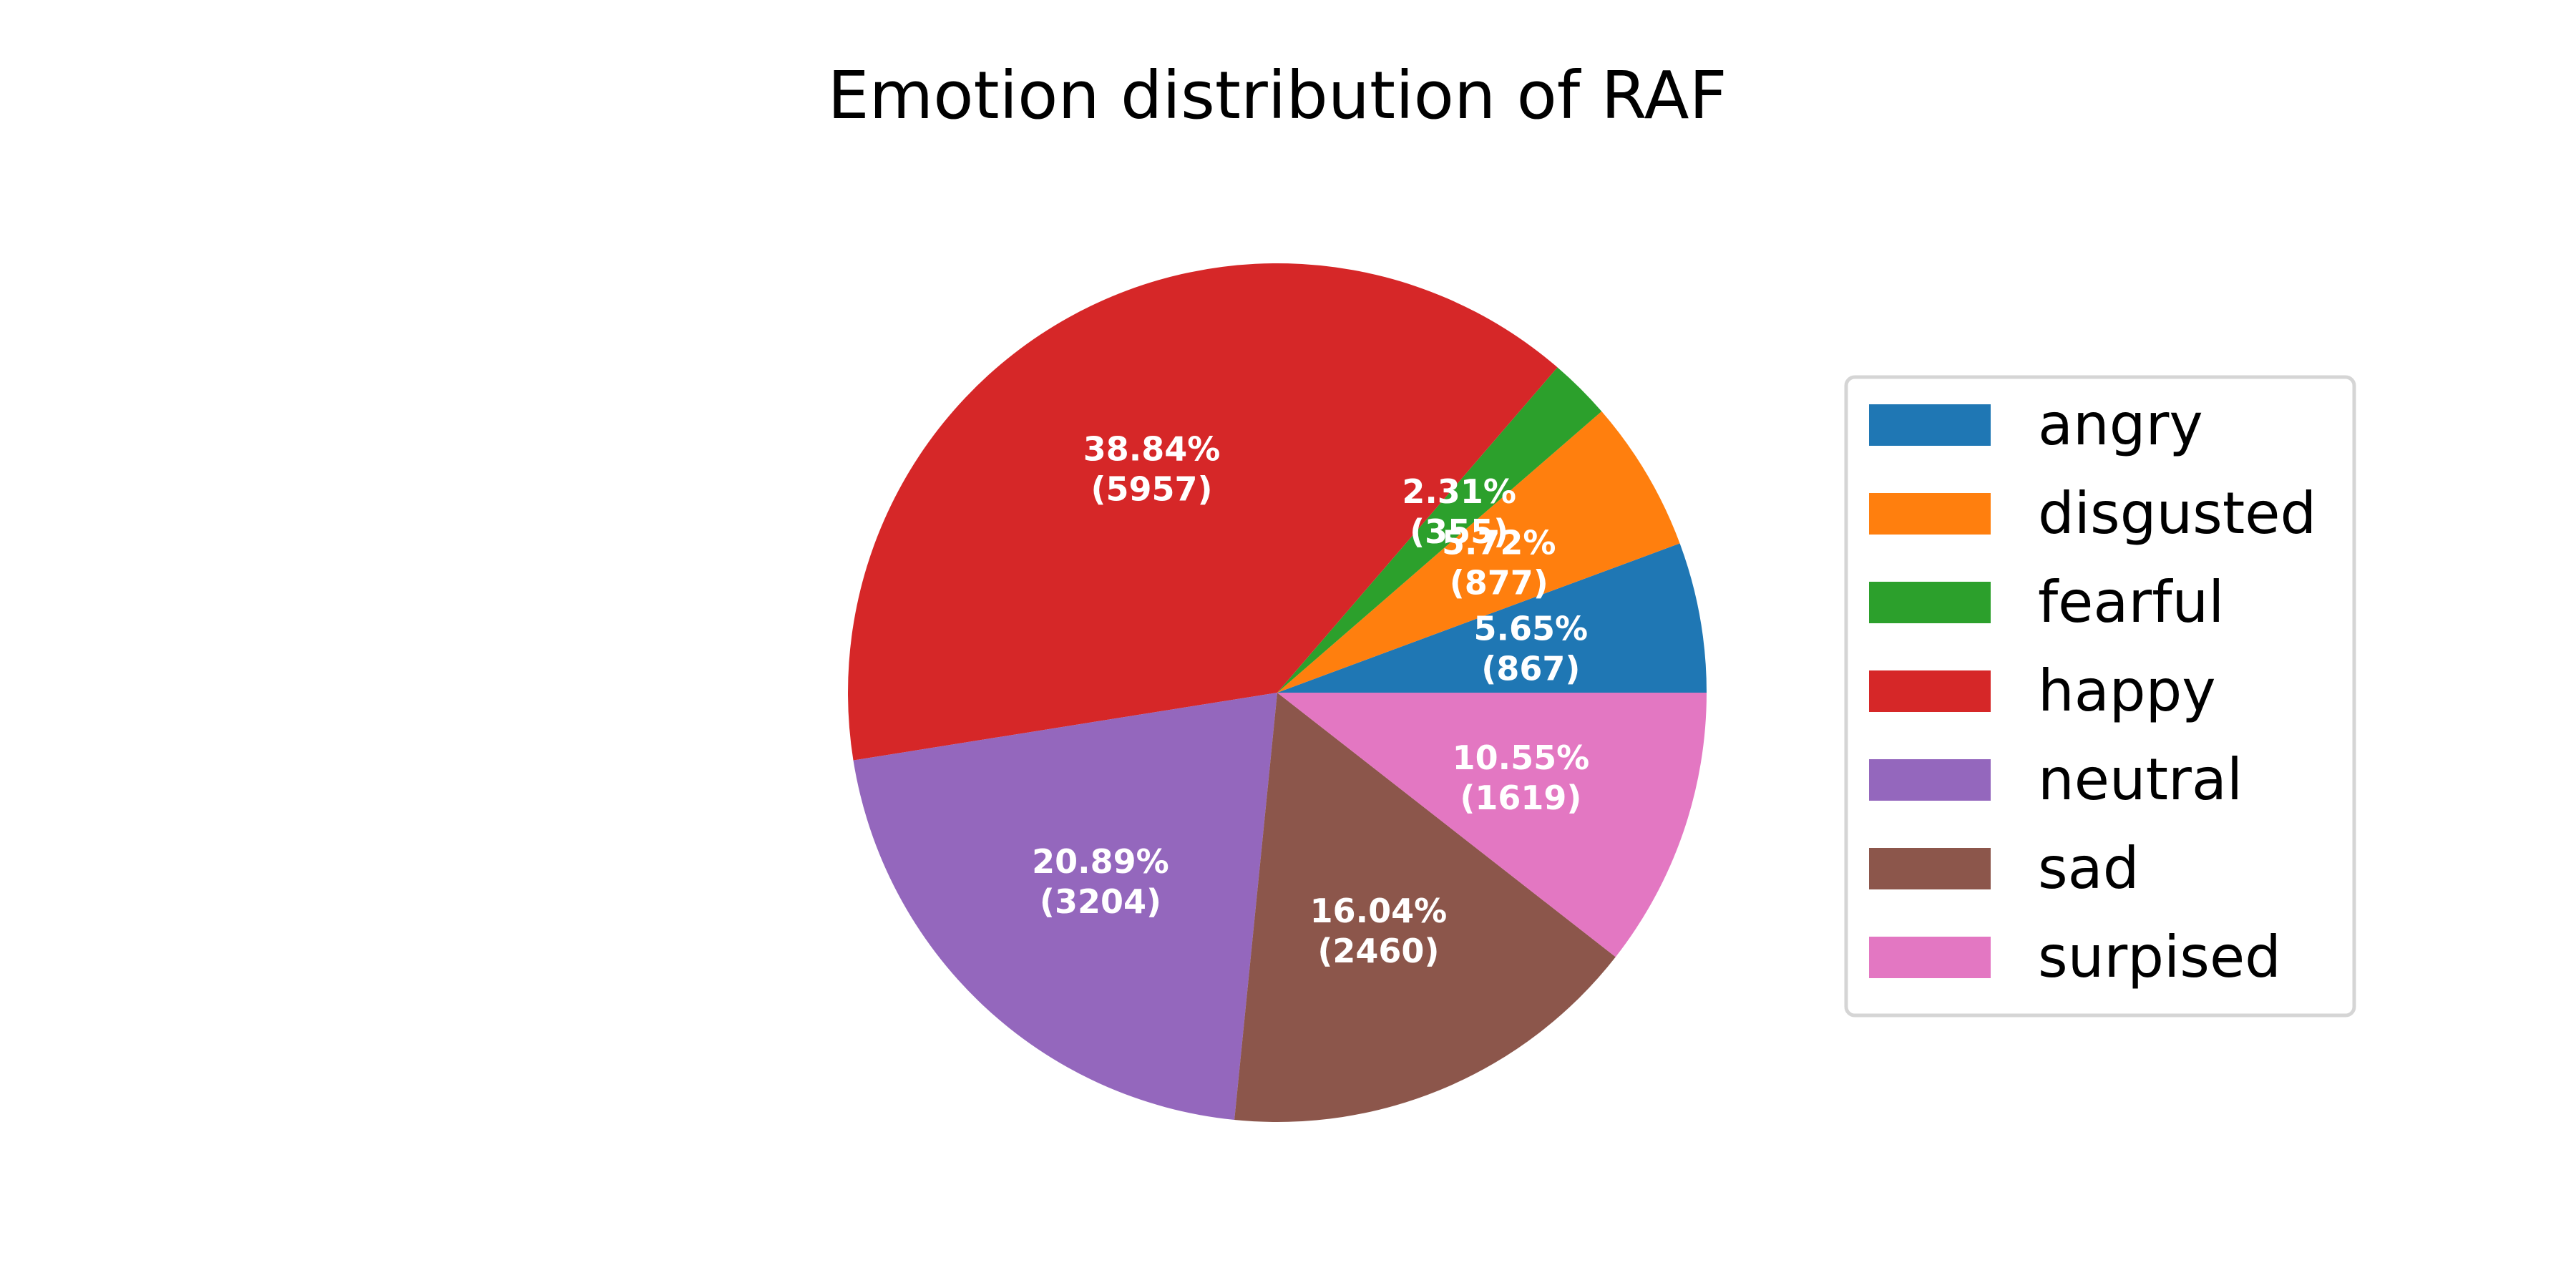  Describe the element at coordinates (2088, 868) in the screenshot. I see `legend-label-sad: sad` at that location.